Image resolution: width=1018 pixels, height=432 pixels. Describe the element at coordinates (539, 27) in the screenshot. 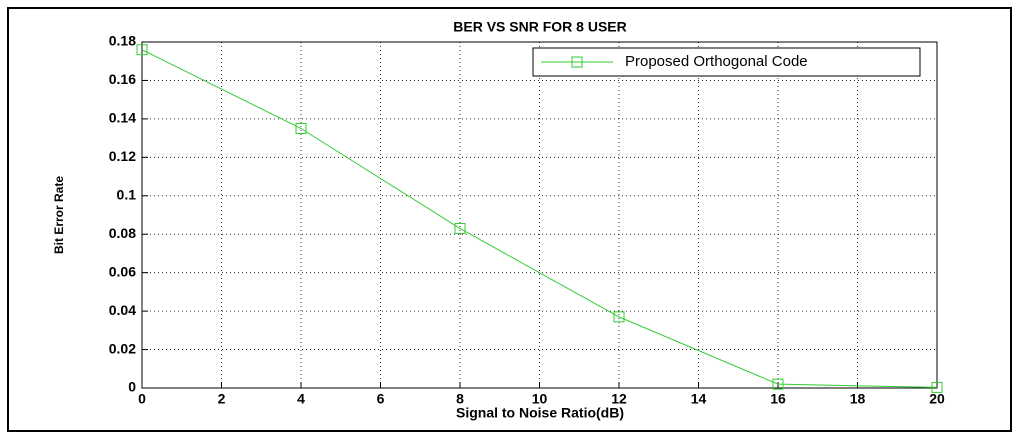

I see `chart-title: BER VS SNR FOR 8 USER` at that location.